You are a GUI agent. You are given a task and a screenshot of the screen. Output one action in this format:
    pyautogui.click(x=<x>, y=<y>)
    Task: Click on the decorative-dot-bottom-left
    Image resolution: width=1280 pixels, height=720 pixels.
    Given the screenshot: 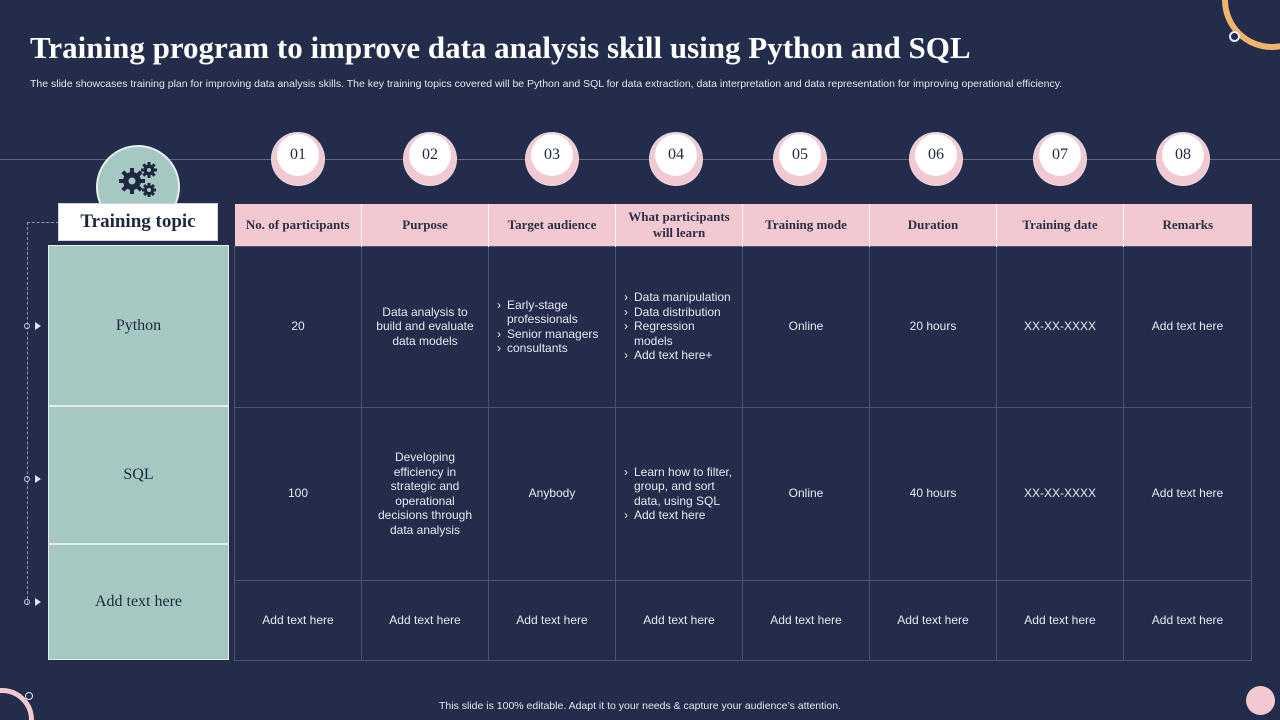 What is the action you would take?
    pyautogui.click(x=29, y=696)
    